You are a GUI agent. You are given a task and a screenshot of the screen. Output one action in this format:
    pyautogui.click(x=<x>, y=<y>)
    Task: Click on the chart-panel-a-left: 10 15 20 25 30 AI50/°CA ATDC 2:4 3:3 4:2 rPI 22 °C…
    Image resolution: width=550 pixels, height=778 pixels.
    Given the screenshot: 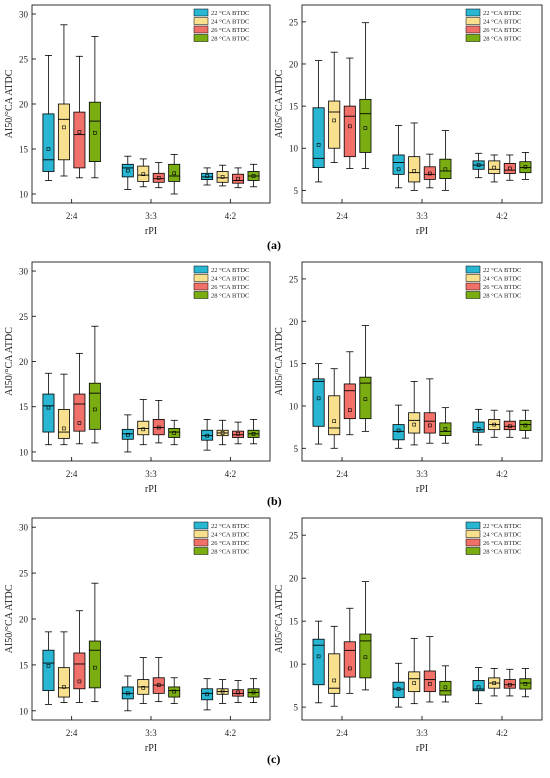 What is the action you would take?
    pyautogui.click(x=137, y=120)
    